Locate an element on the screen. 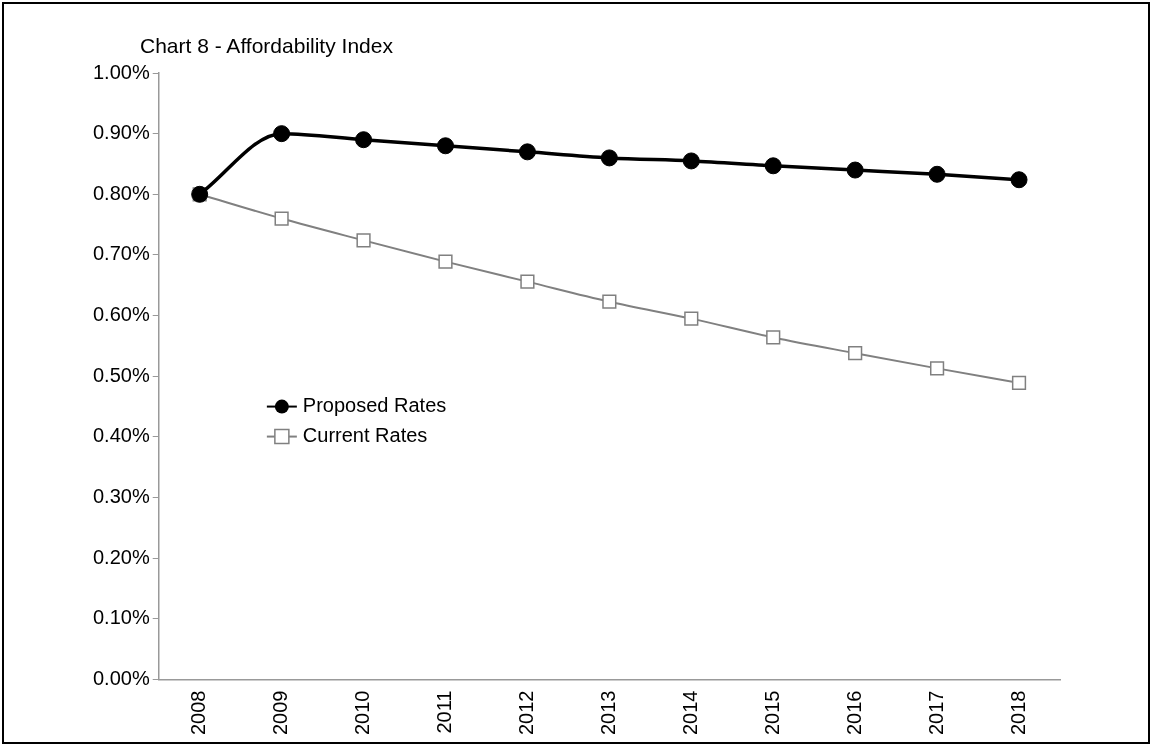  x-tick-label: 2009 is located at coordinates (280, 713).